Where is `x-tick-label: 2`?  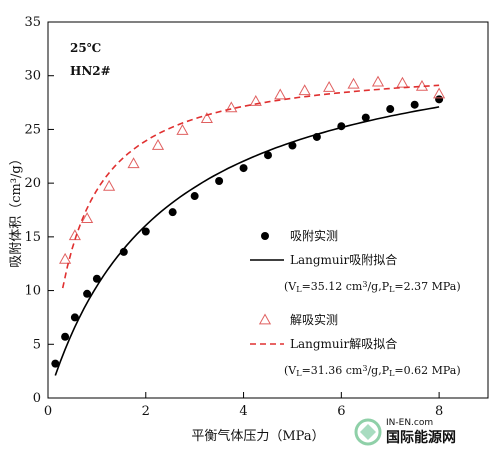 x-tick-label: 2 is located at coordinates (146, 411).